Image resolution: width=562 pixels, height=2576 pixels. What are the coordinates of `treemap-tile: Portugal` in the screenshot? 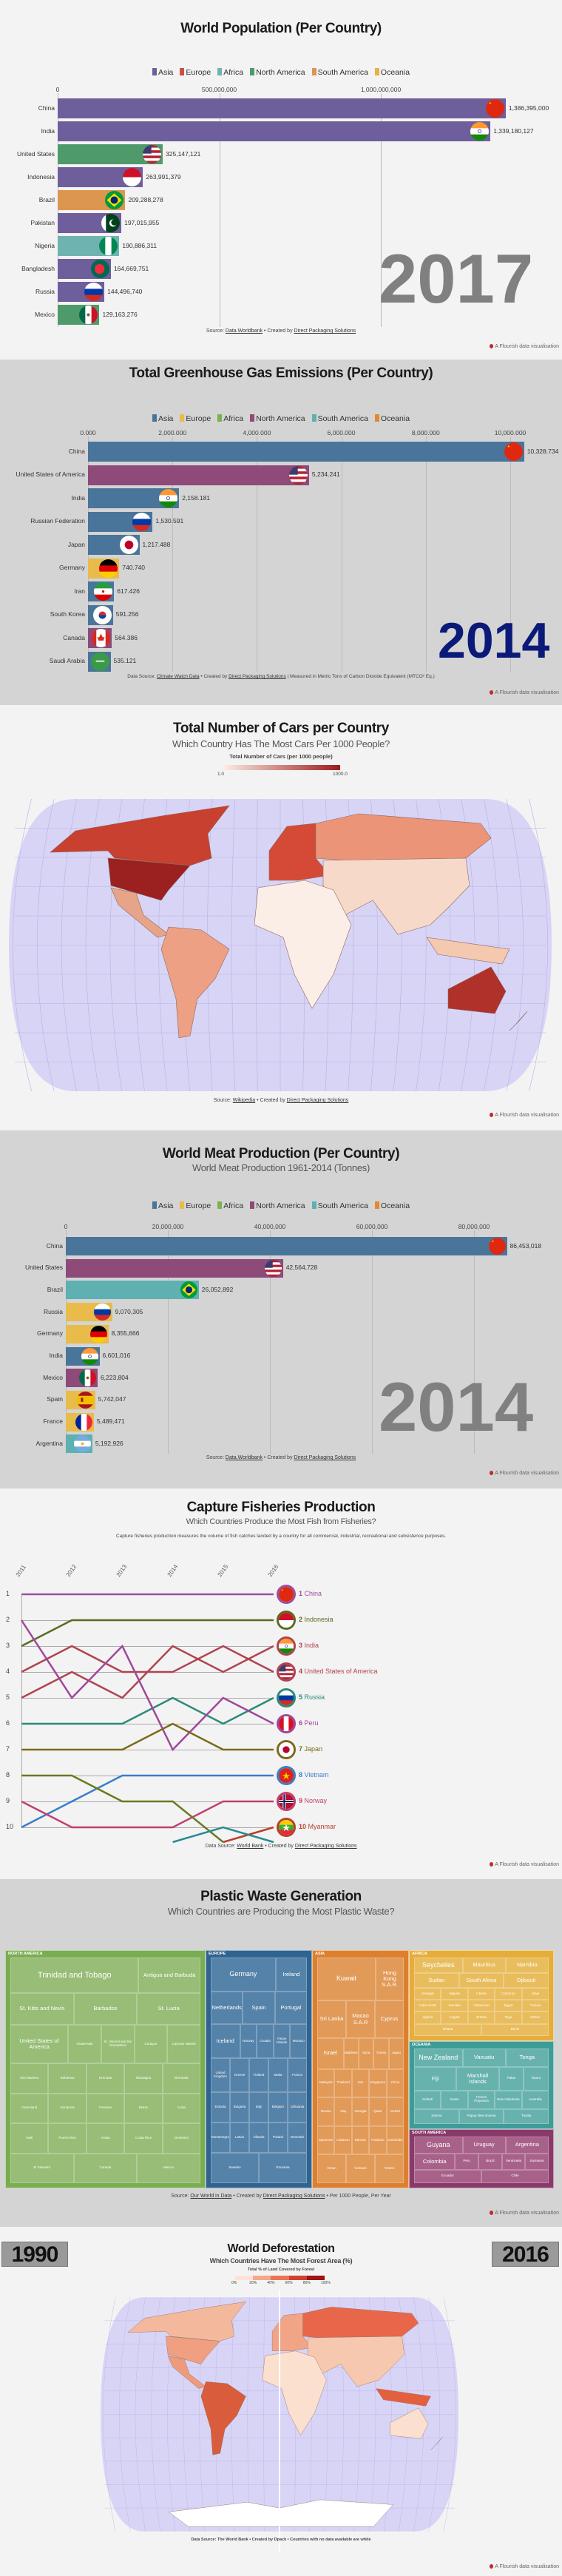 It's located at (290, 2008).